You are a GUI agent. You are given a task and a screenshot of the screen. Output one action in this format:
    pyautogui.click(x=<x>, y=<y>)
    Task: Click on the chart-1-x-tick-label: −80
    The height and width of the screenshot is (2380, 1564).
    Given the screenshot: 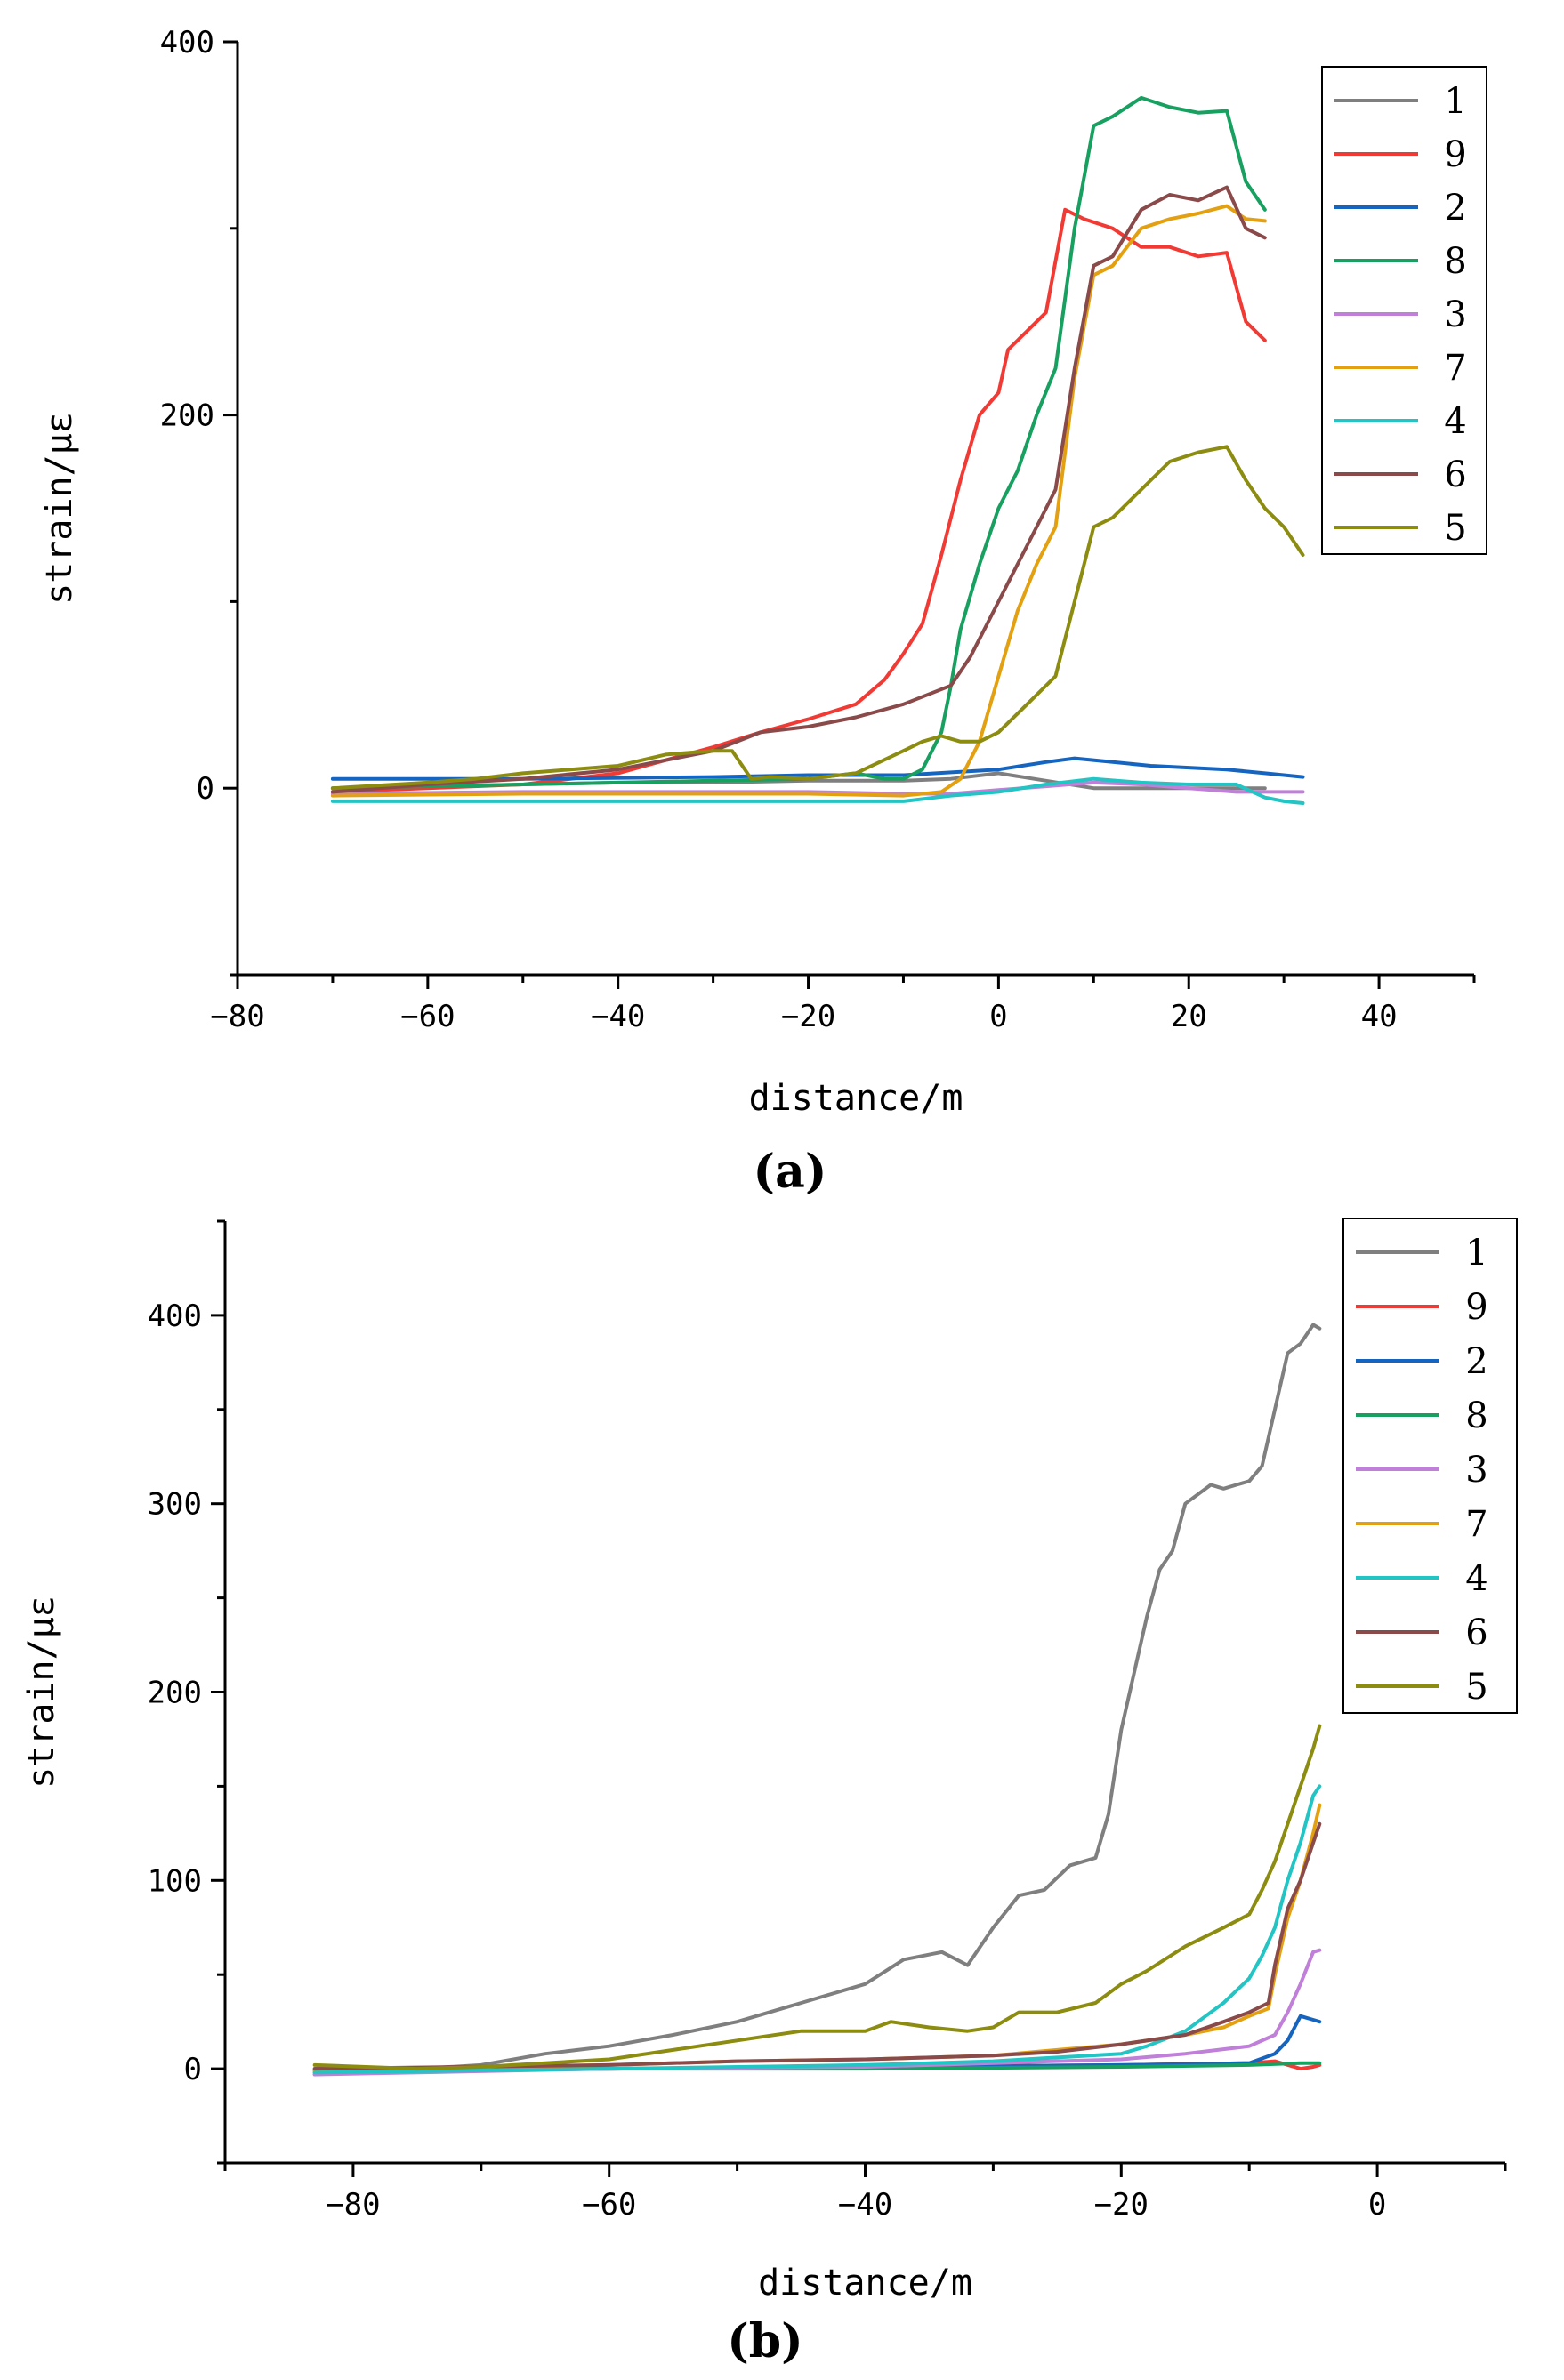 What is the action you would take?
    pyautogui.click(x=353, y=2205)
    